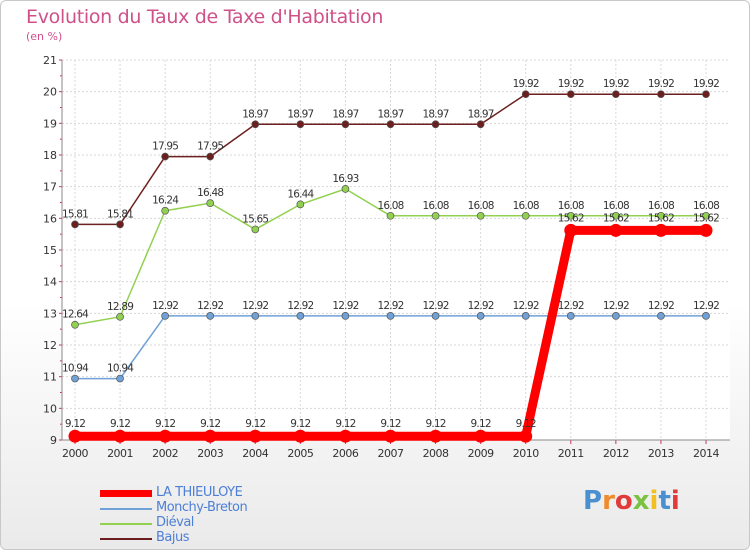 This screenshot has width=750, height=550. I want to click on legend-label: Monchy-Breton, so click(202, 507).